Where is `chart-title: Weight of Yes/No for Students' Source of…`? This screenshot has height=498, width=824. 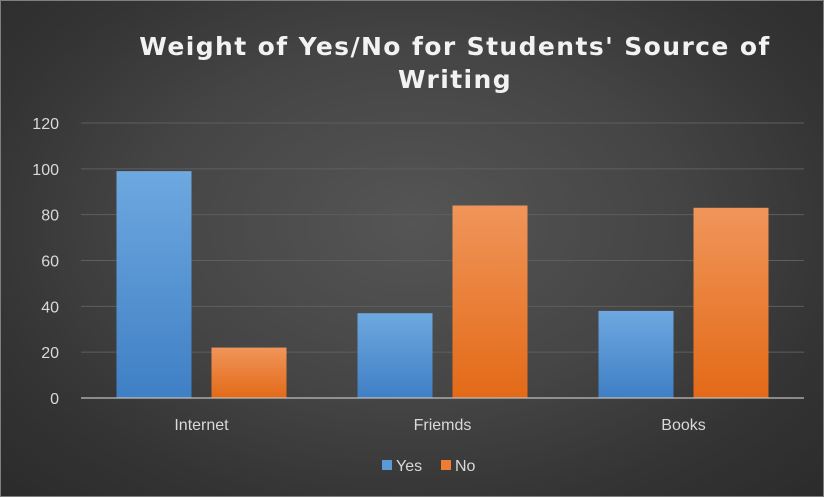
chart-title: Weight of Yes/No for Students' Source of… is located at coordinates (454, 63).